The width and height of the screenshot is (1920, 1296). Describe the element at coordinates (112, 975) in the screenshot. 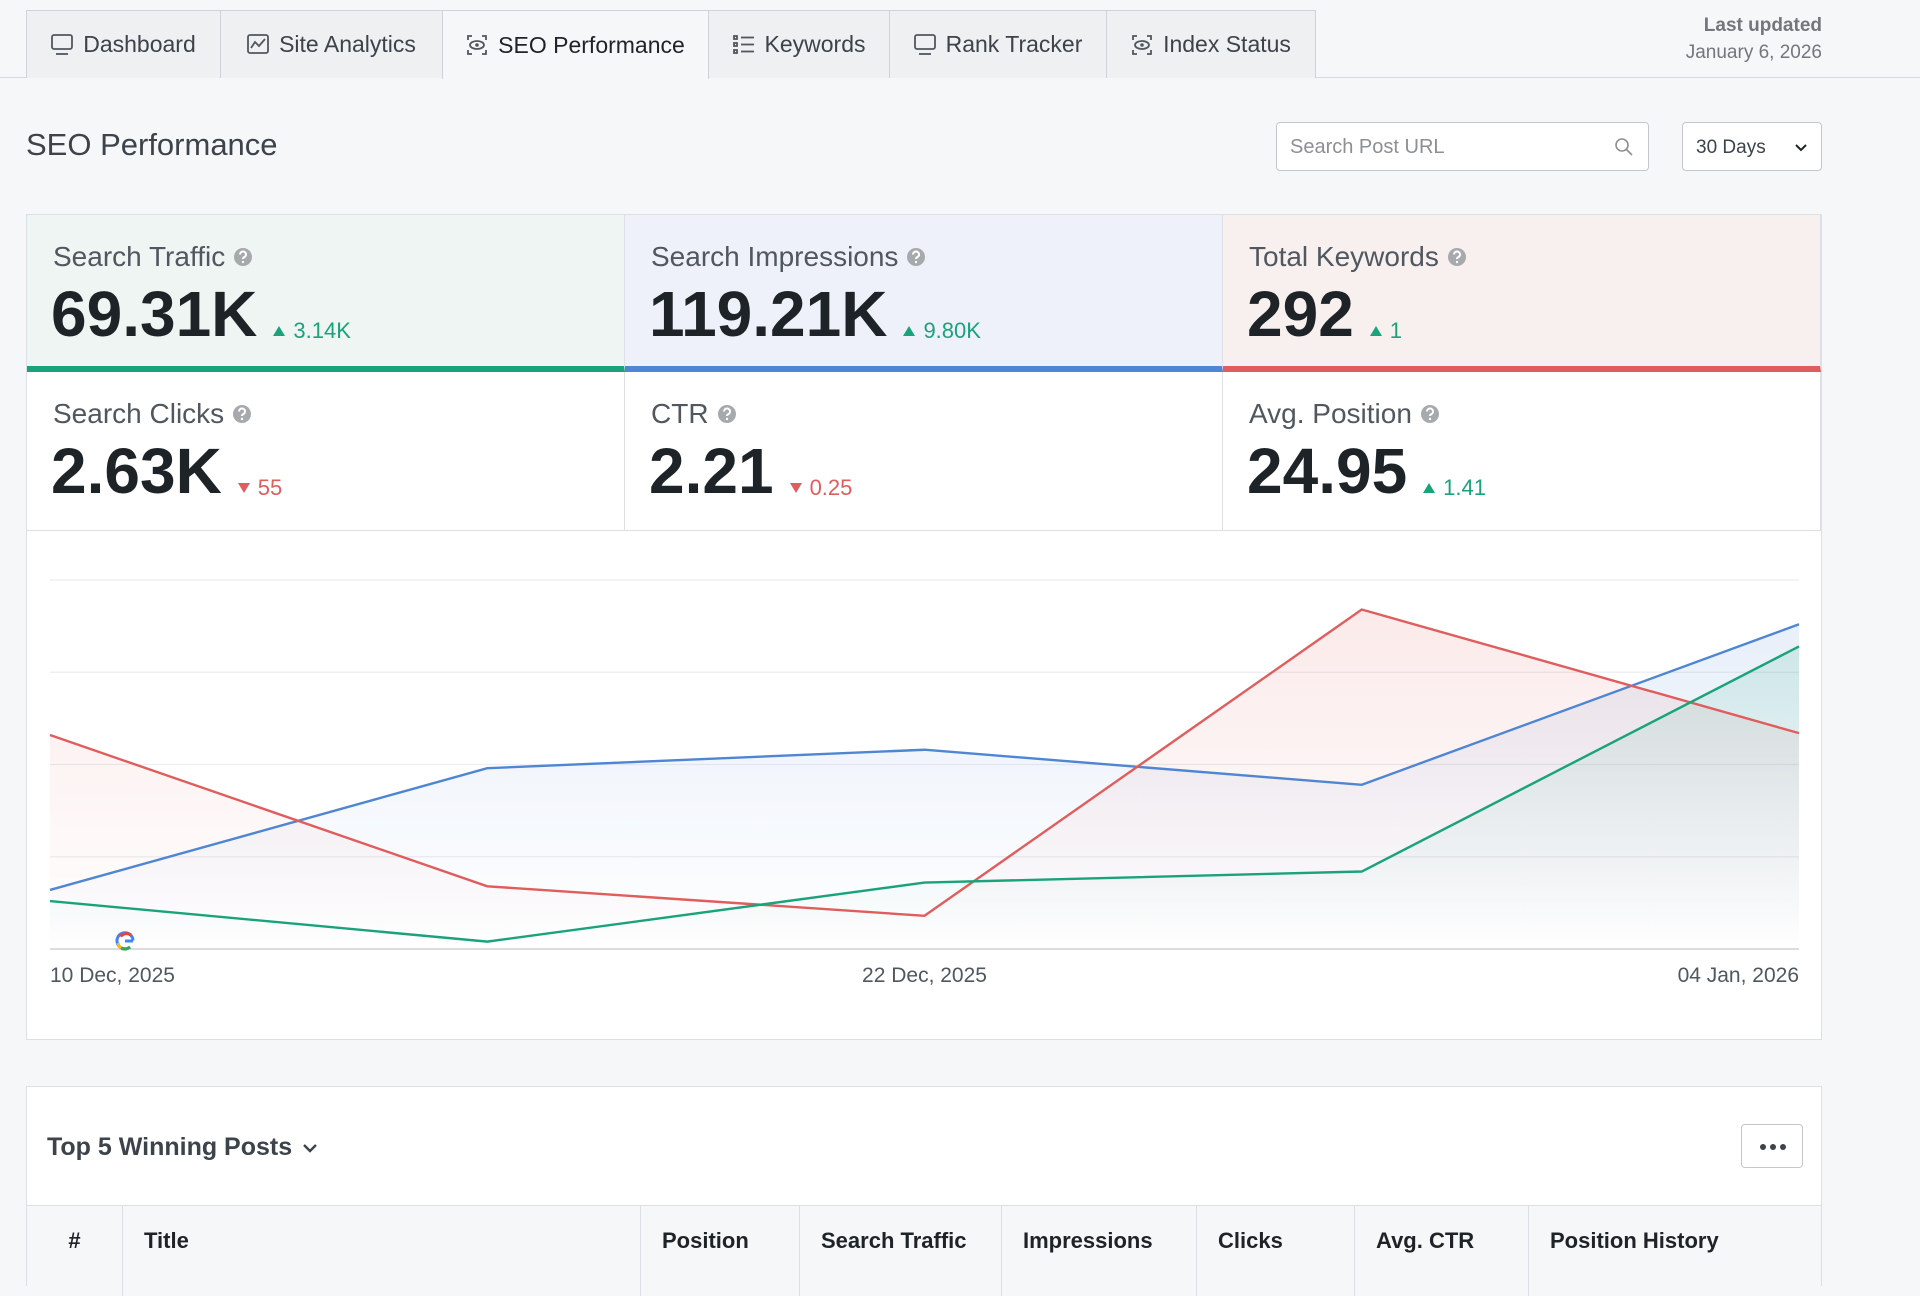

I see `x-tick-label: 10 Dec, 2025` at that location.